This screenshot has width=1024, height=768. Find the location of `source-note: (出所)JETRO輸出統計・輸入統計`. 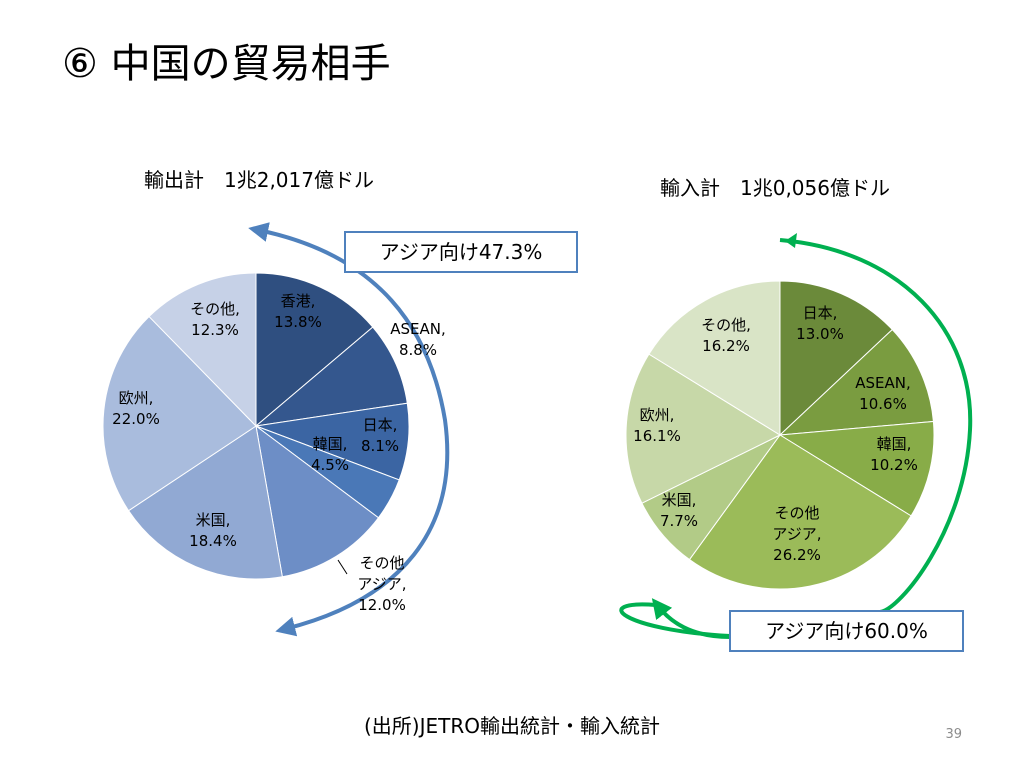

source-note: (出所)JETRO輸出統計・輸入統計 is located at coordinates (512, 726).